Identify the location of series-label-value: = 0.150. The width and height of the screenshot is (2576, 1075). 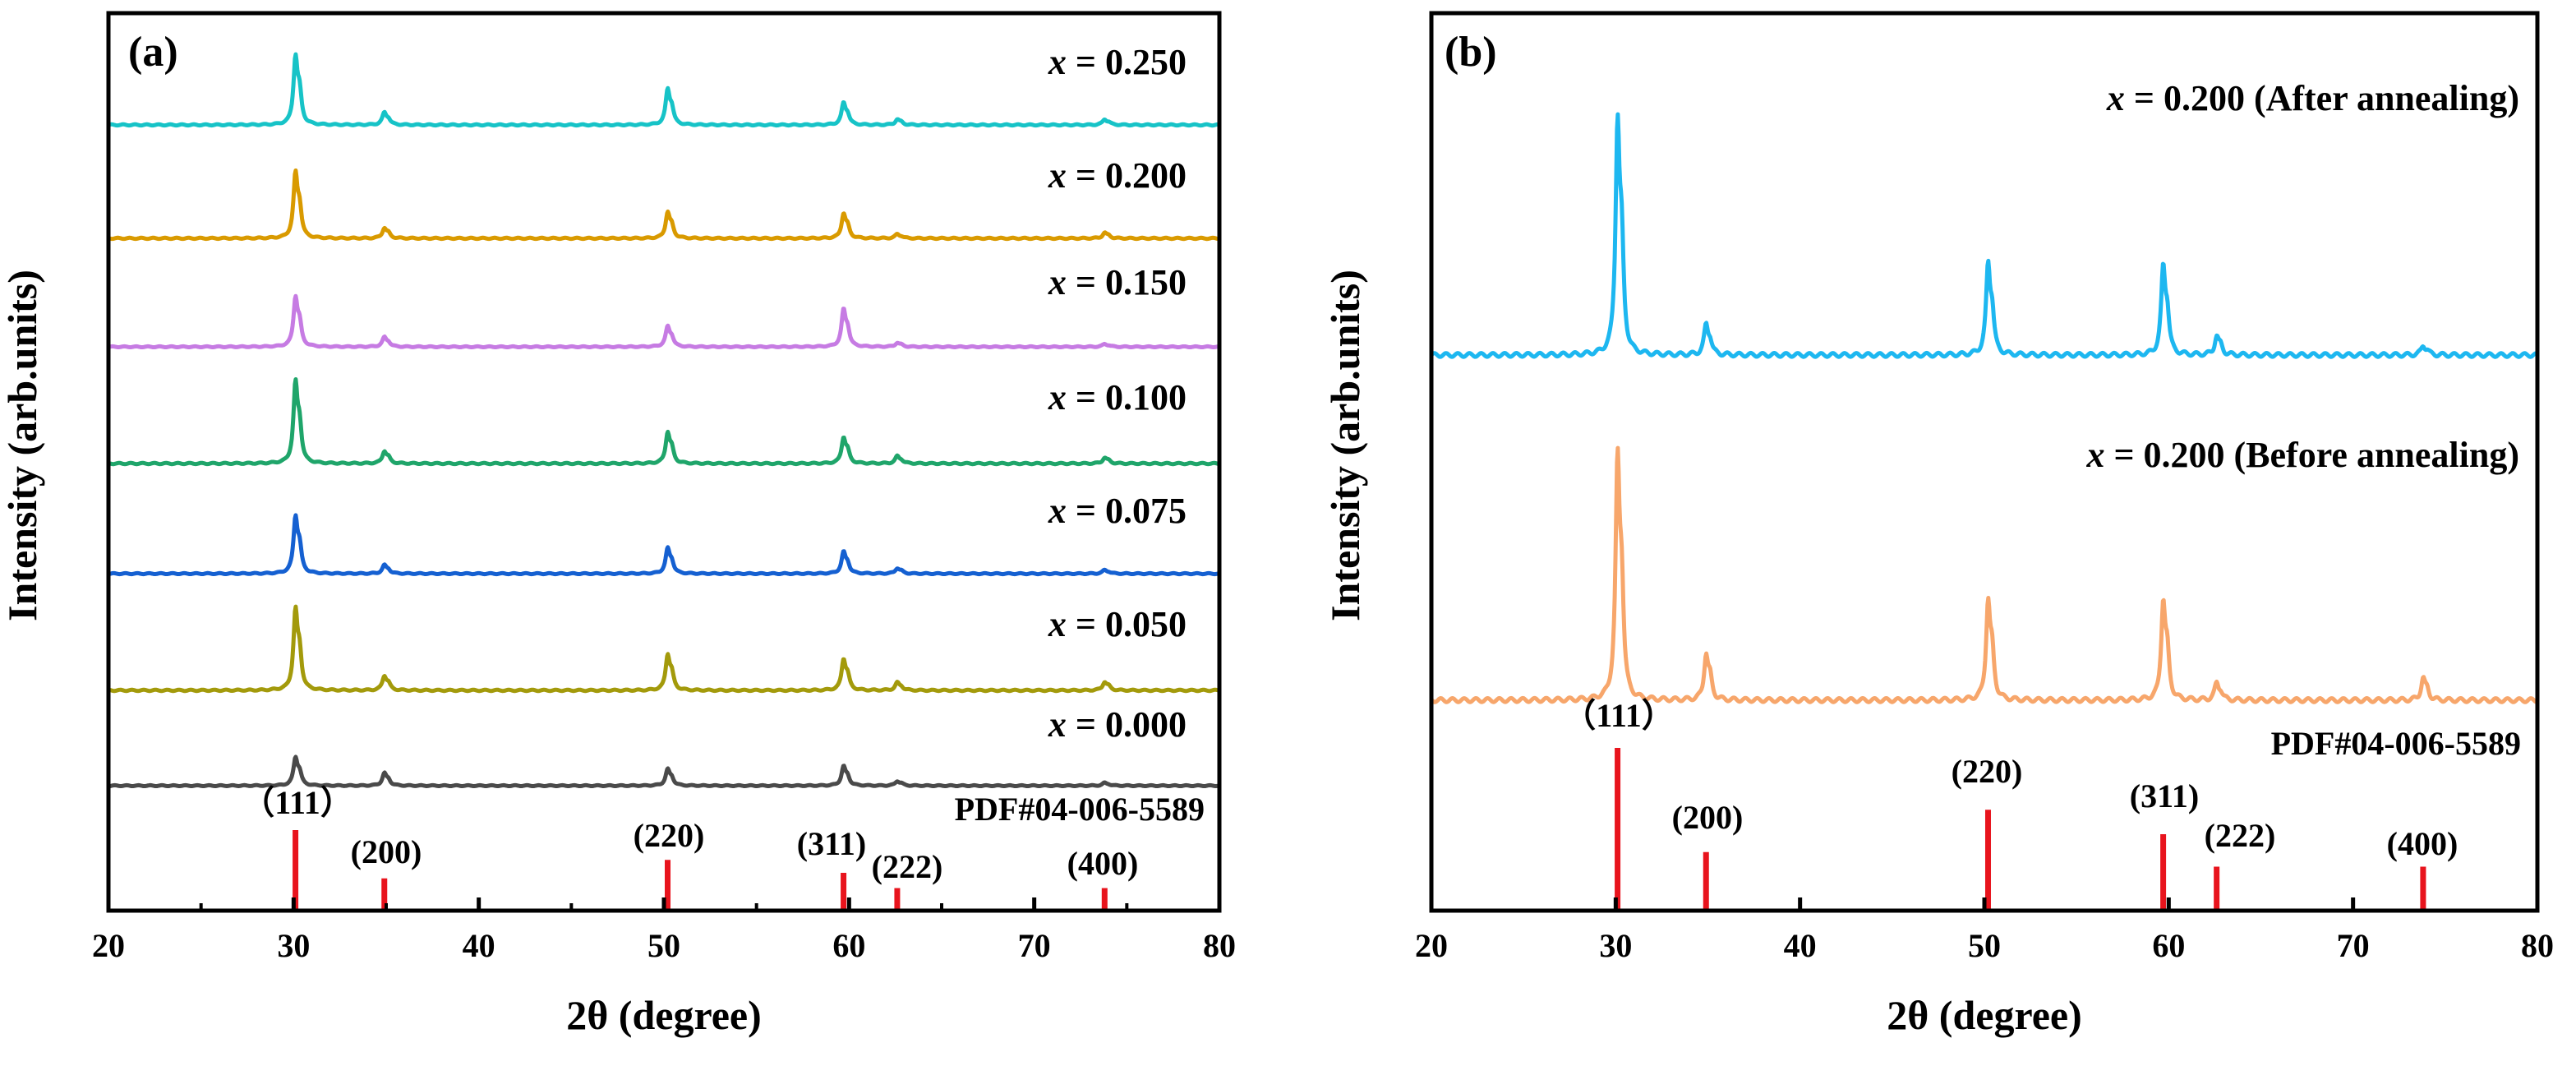
(1127, 282).